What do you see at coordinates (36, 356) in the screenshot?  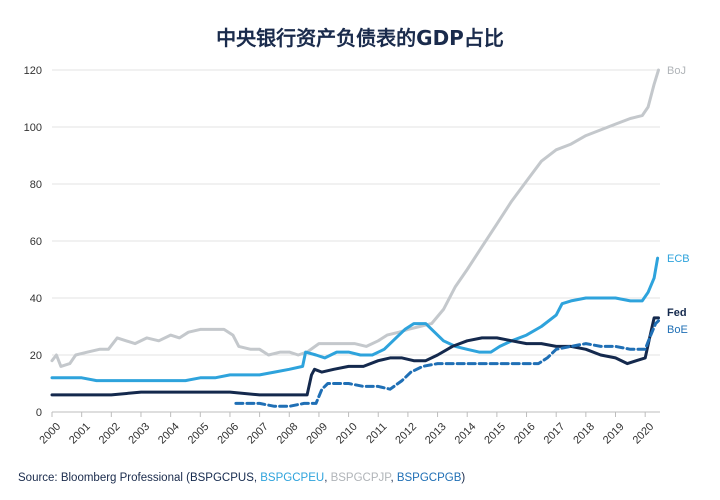 I see `y-tick-label: 20` at bounding box center [36, 356].